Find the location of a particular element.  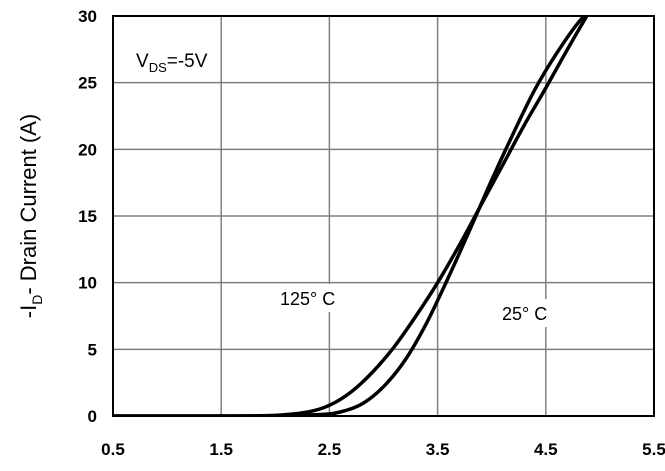

series-label-125c-background is located at coordinates (317, 298).